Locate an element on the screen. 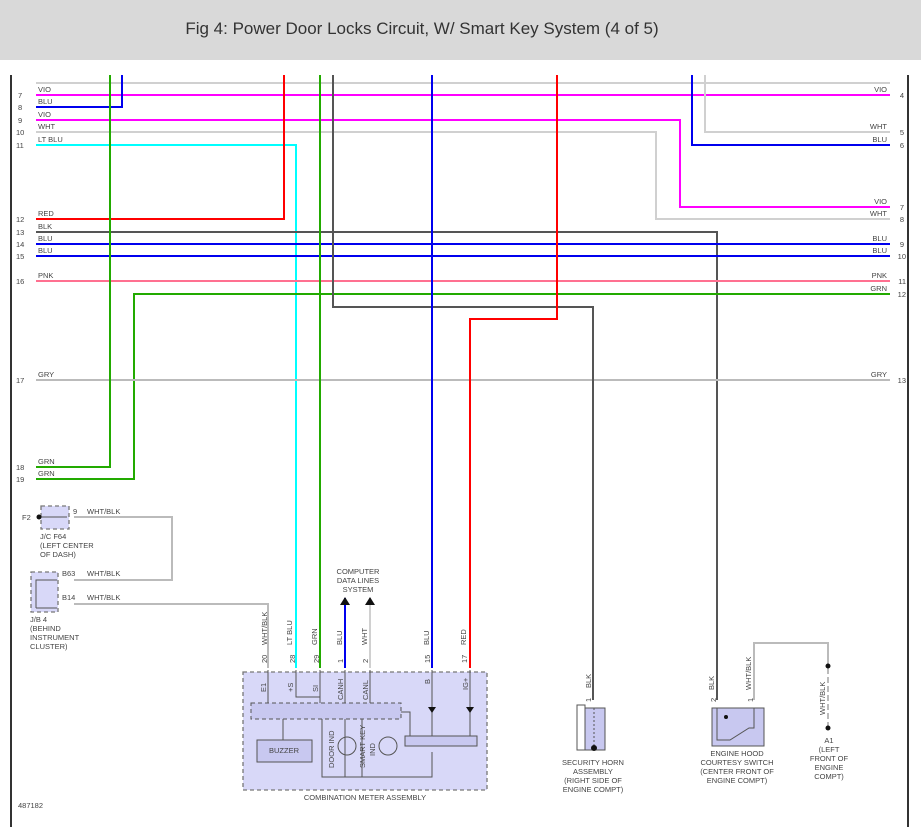 Image resolution: width=921 pixels, height=827 pixels. wire-wht-blk-e1 is located at coordinates (171, 635).